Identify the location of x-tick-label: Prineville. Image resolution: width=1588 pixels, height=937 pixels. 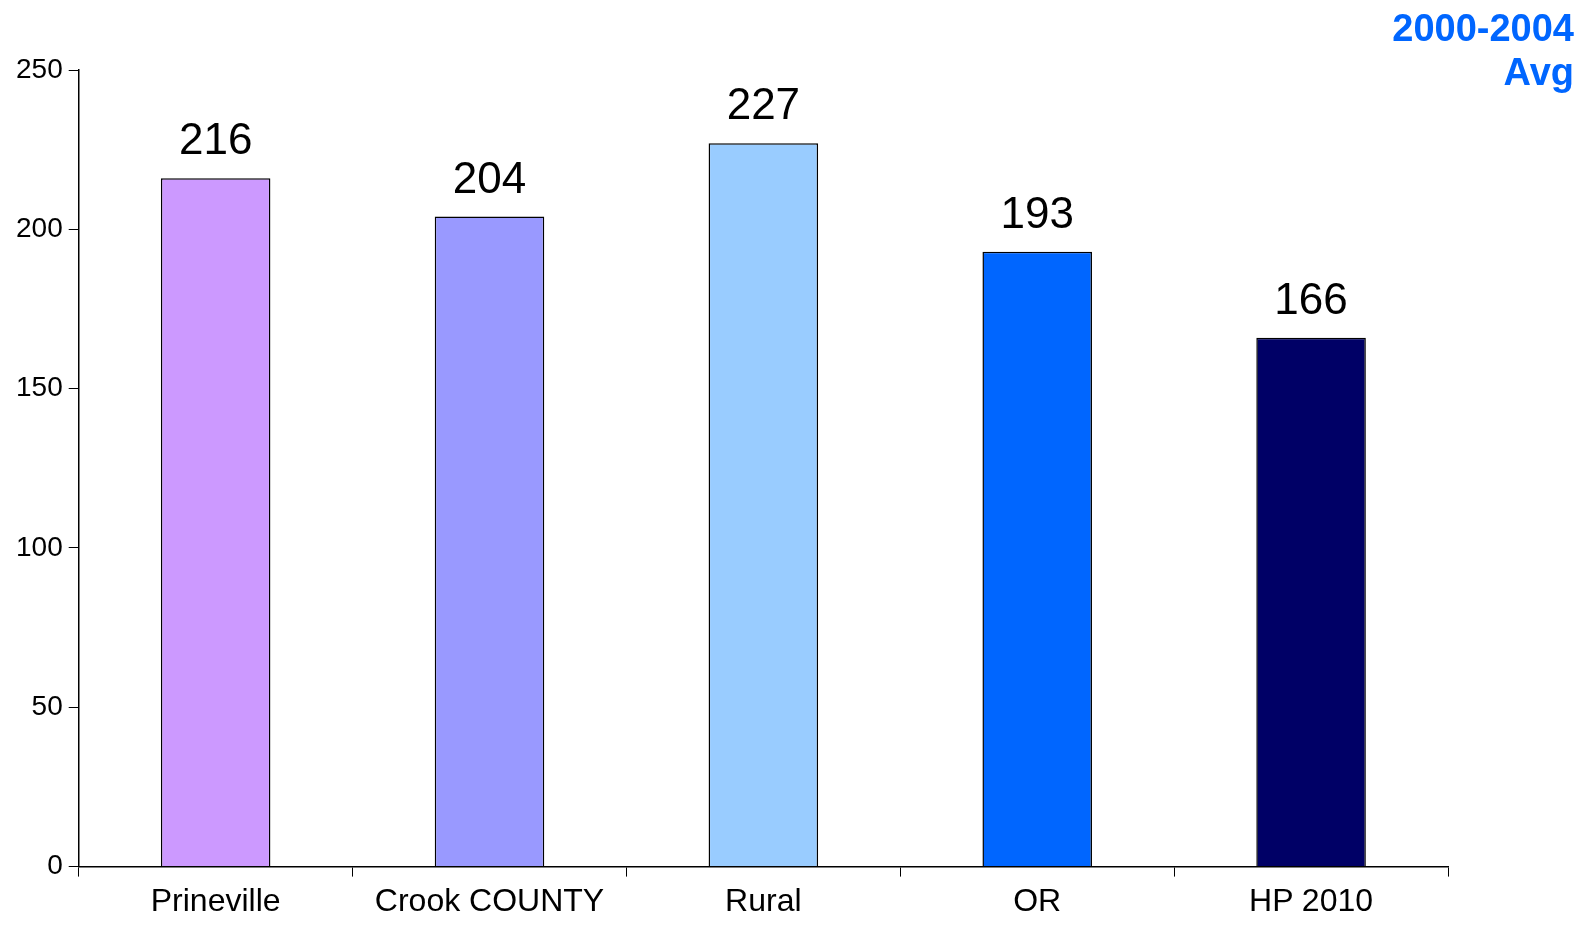
(215, 899).